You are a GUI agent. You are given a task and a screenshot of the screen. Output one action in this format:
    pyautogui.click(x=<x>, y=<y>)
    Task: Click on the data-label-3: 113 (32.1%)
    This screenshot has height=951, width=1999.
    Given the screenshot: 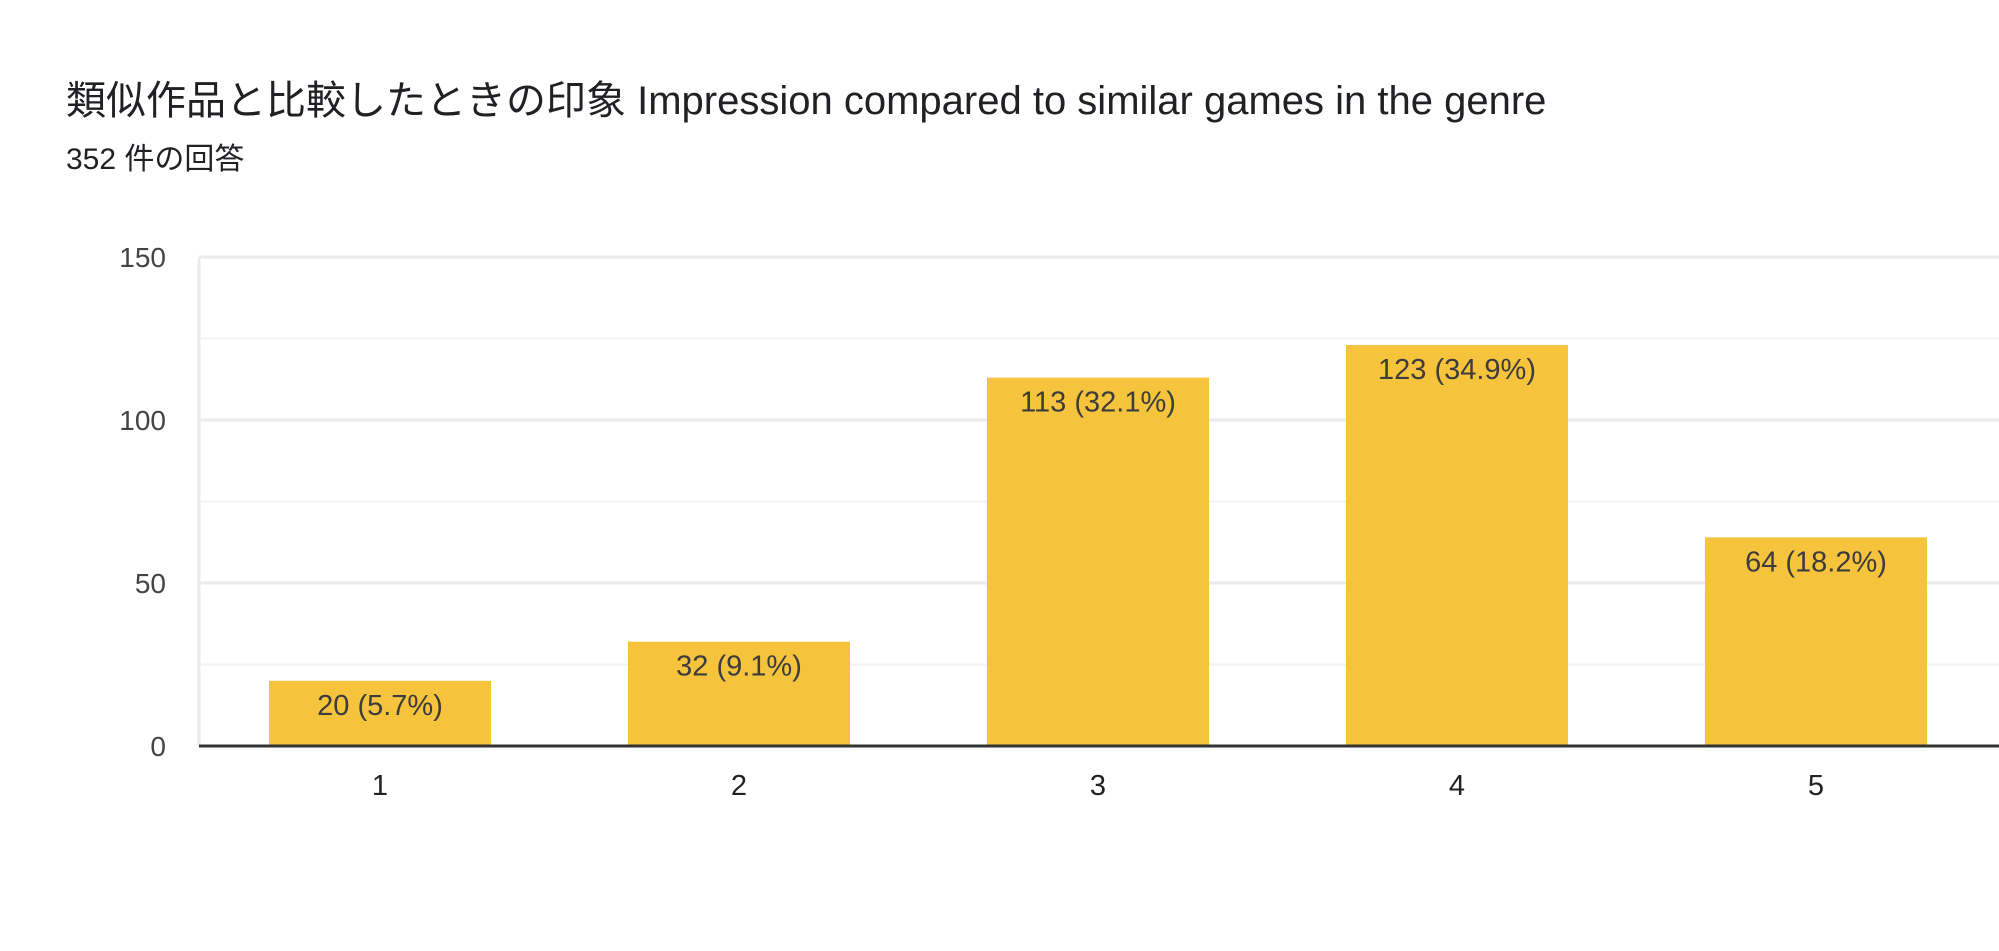 What is the action you would take?
    pyautogui.click(x=1098, y=403)
    